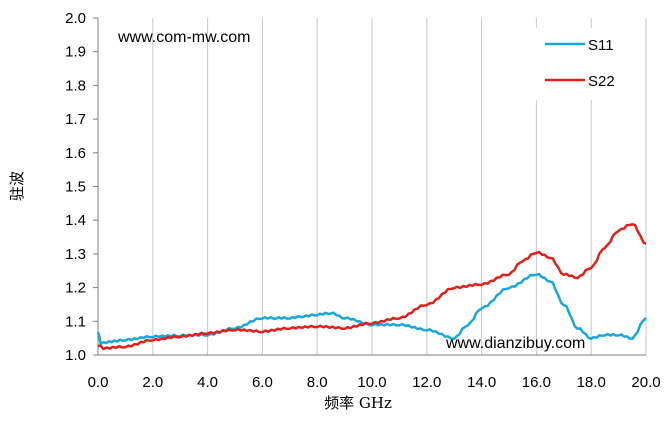 The image size is (666, 428). I want to click on legend-label-s11: S11, so click(601, 45).